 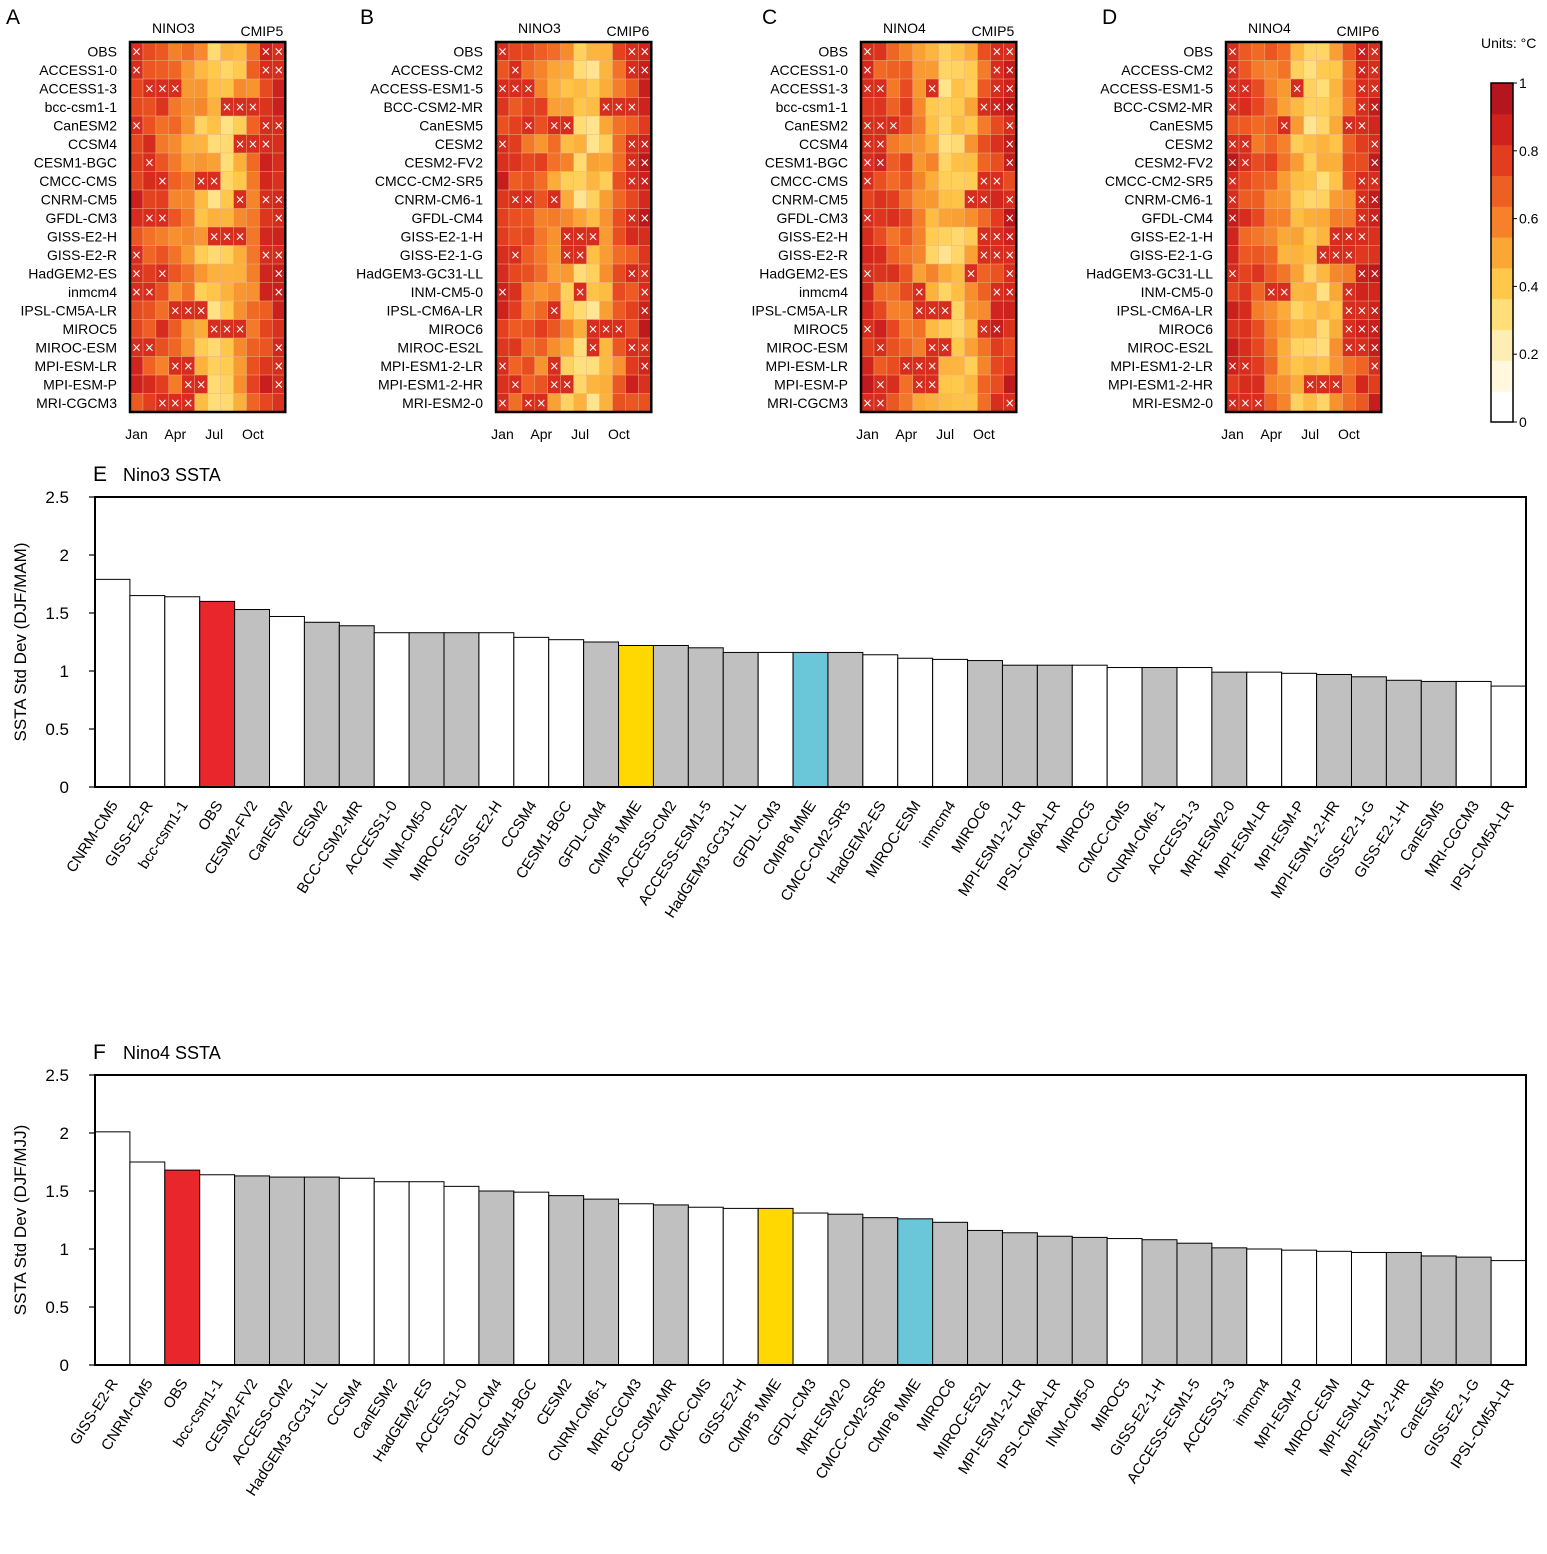 I want to click on row-label: IPSL-CM5A-LR, so click(x=69, y=310).